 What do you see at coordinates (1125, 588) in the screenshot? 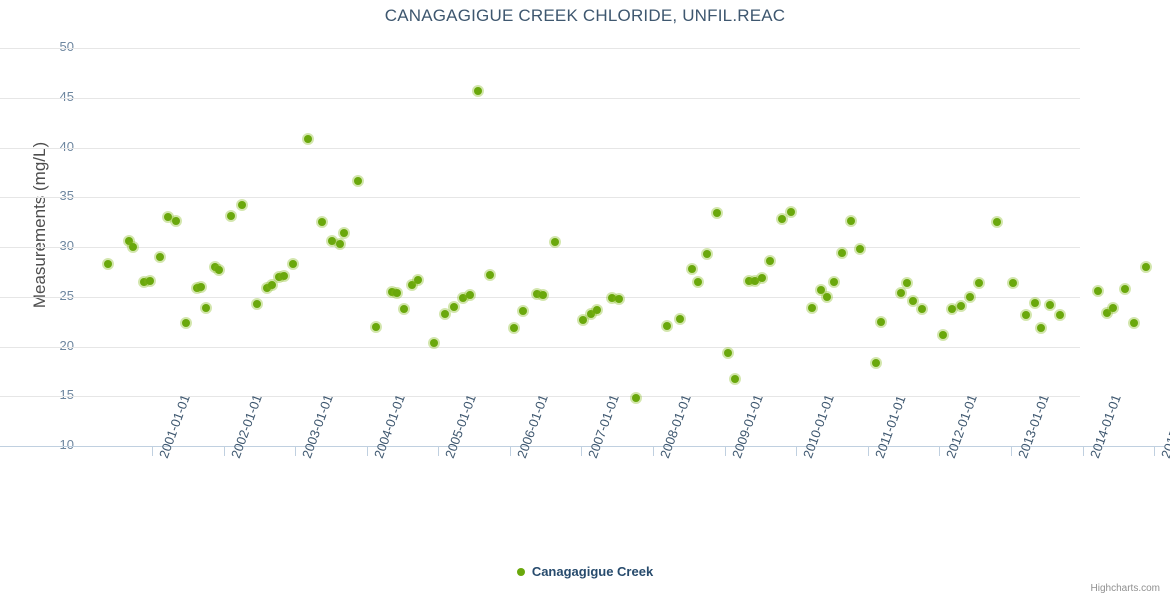
I see `highcharts-credits: Highcharts.com` at bounding box center [1125, 588].